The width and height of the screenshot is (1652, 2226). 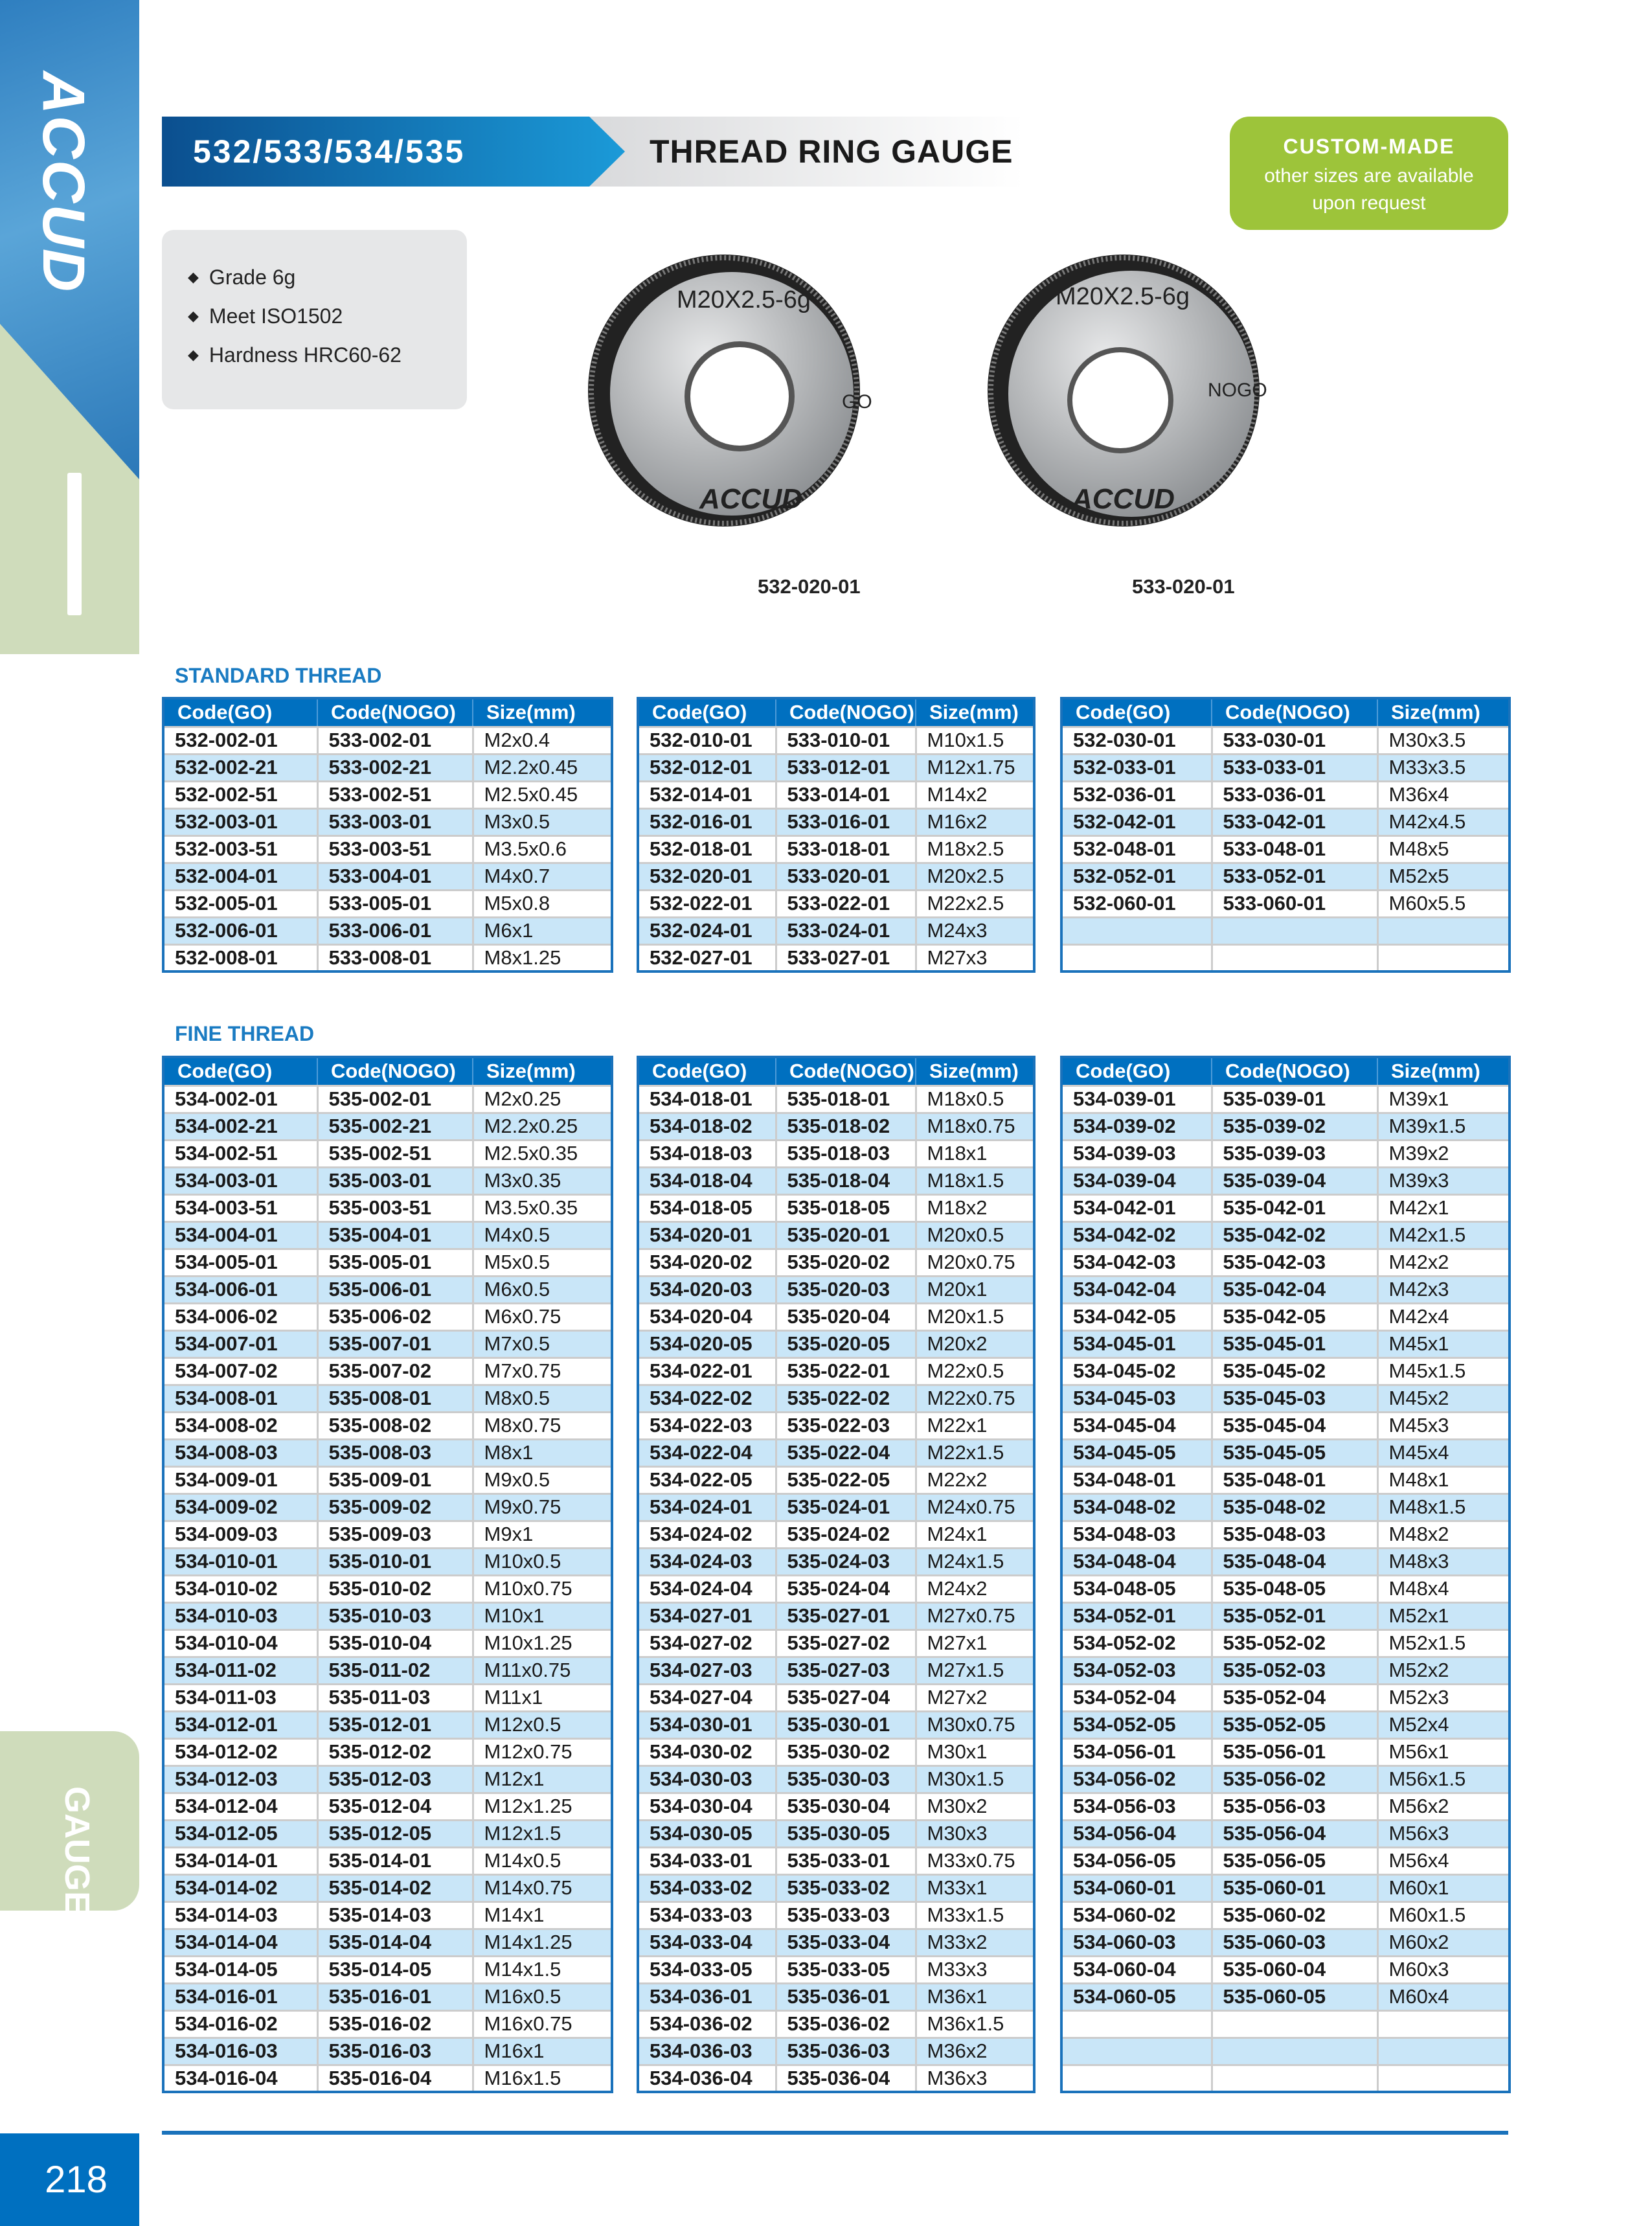 I want to click on cell-code-go: 534-039-04, so click(x=1137, y=1180).